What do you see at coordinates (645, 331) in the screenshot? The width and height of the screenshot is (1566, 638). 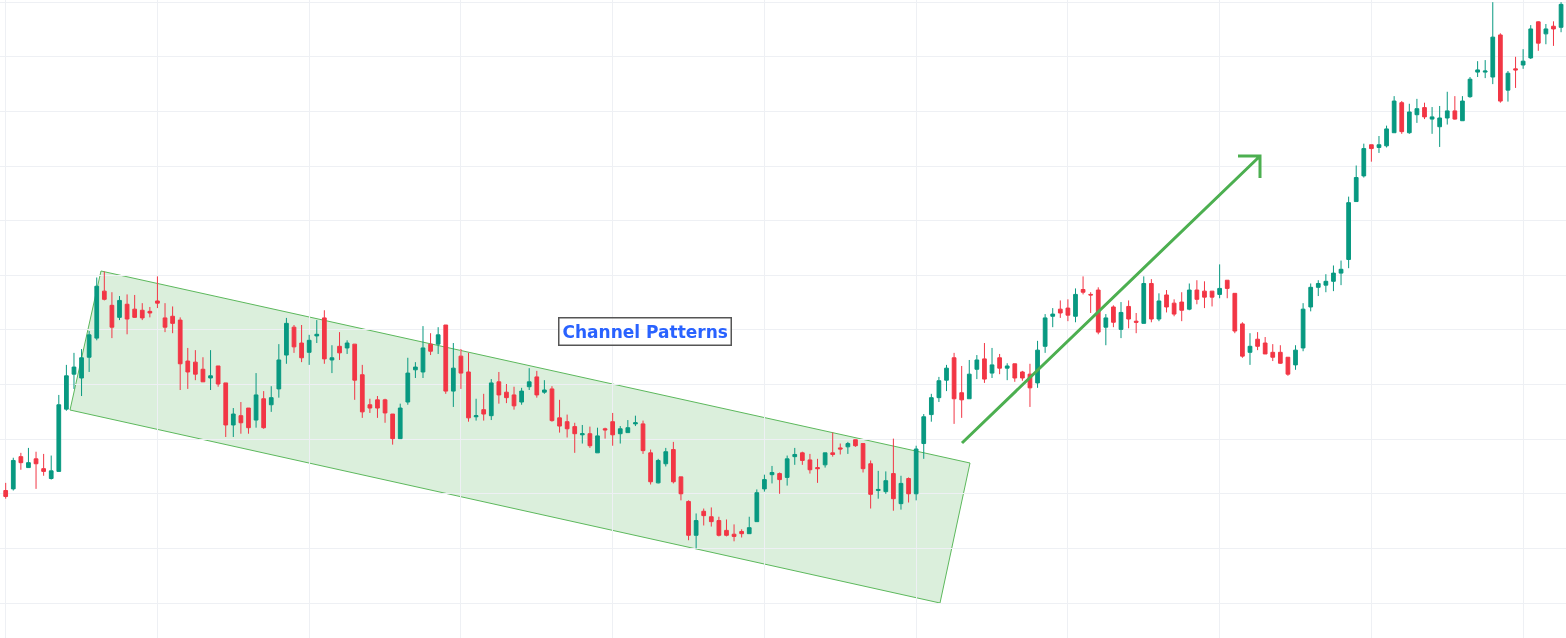 I see `annotation: Channel Patterns` at bounding box center [645, 331].